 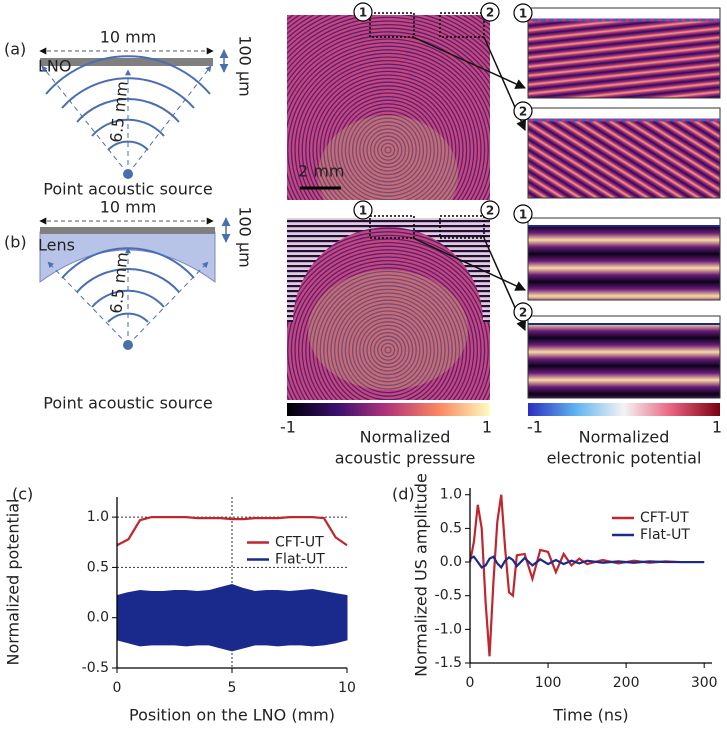 I want to click on width-label: 10 mm, so click(x=128, y=37).